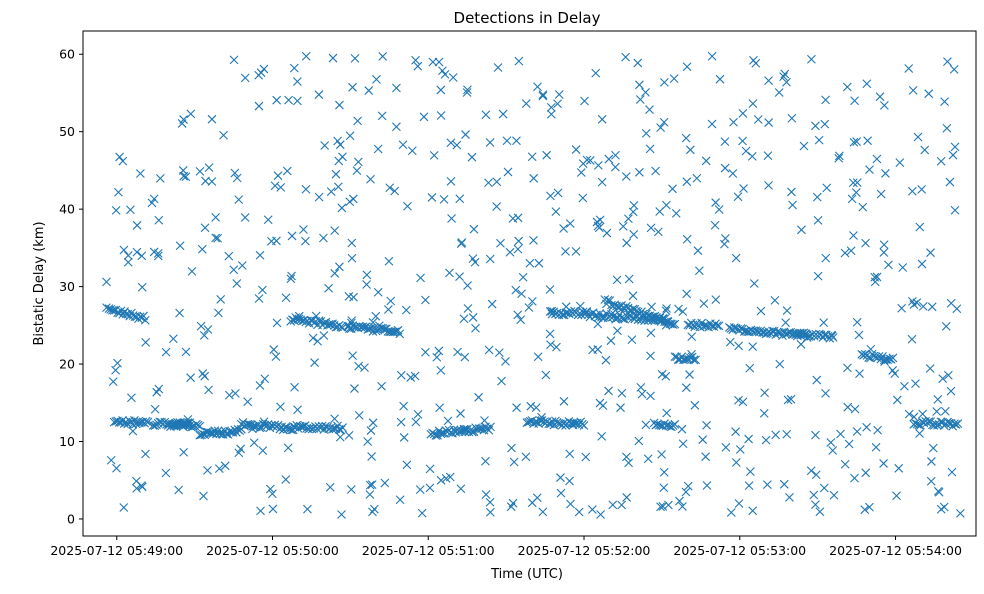  Describe the element at coordinates (584, 550) in the screenshot. I see `x-tick-label: 2025-07-12 05:52:00` at that location.